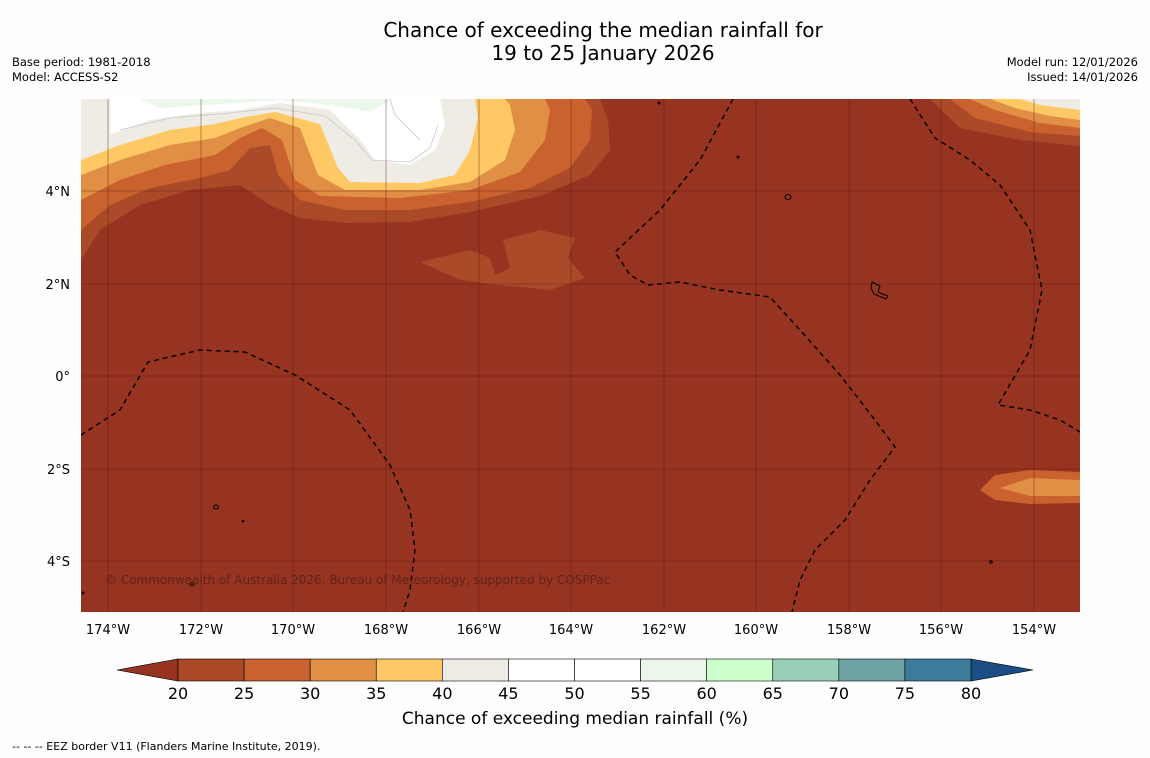  What do you see at coordinates (65, 77) in the screenshot?
I see `model-name: Model: ACCESS-S2` at bounding box center [65, 77].